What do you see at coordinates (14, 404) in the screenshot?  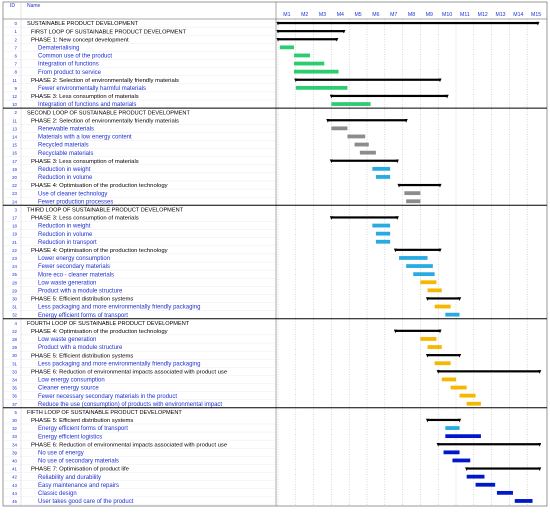 I see `row-id: 37` at bounding box center [14, 404].